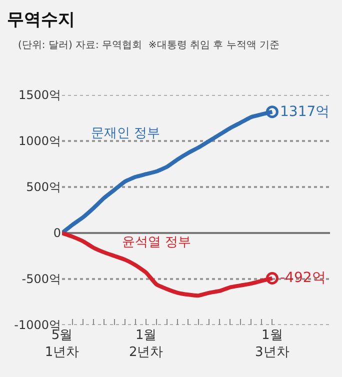 The image size is (342, 377). Describe the element at coordinates (303, 278) in the screenshot. I see `annotation: -492억` at that location.